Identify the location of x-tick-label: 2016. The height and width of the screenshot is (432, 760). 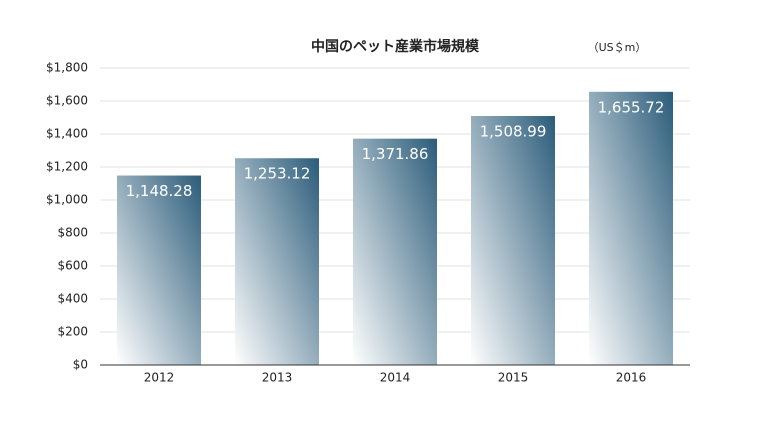
(631, 378).